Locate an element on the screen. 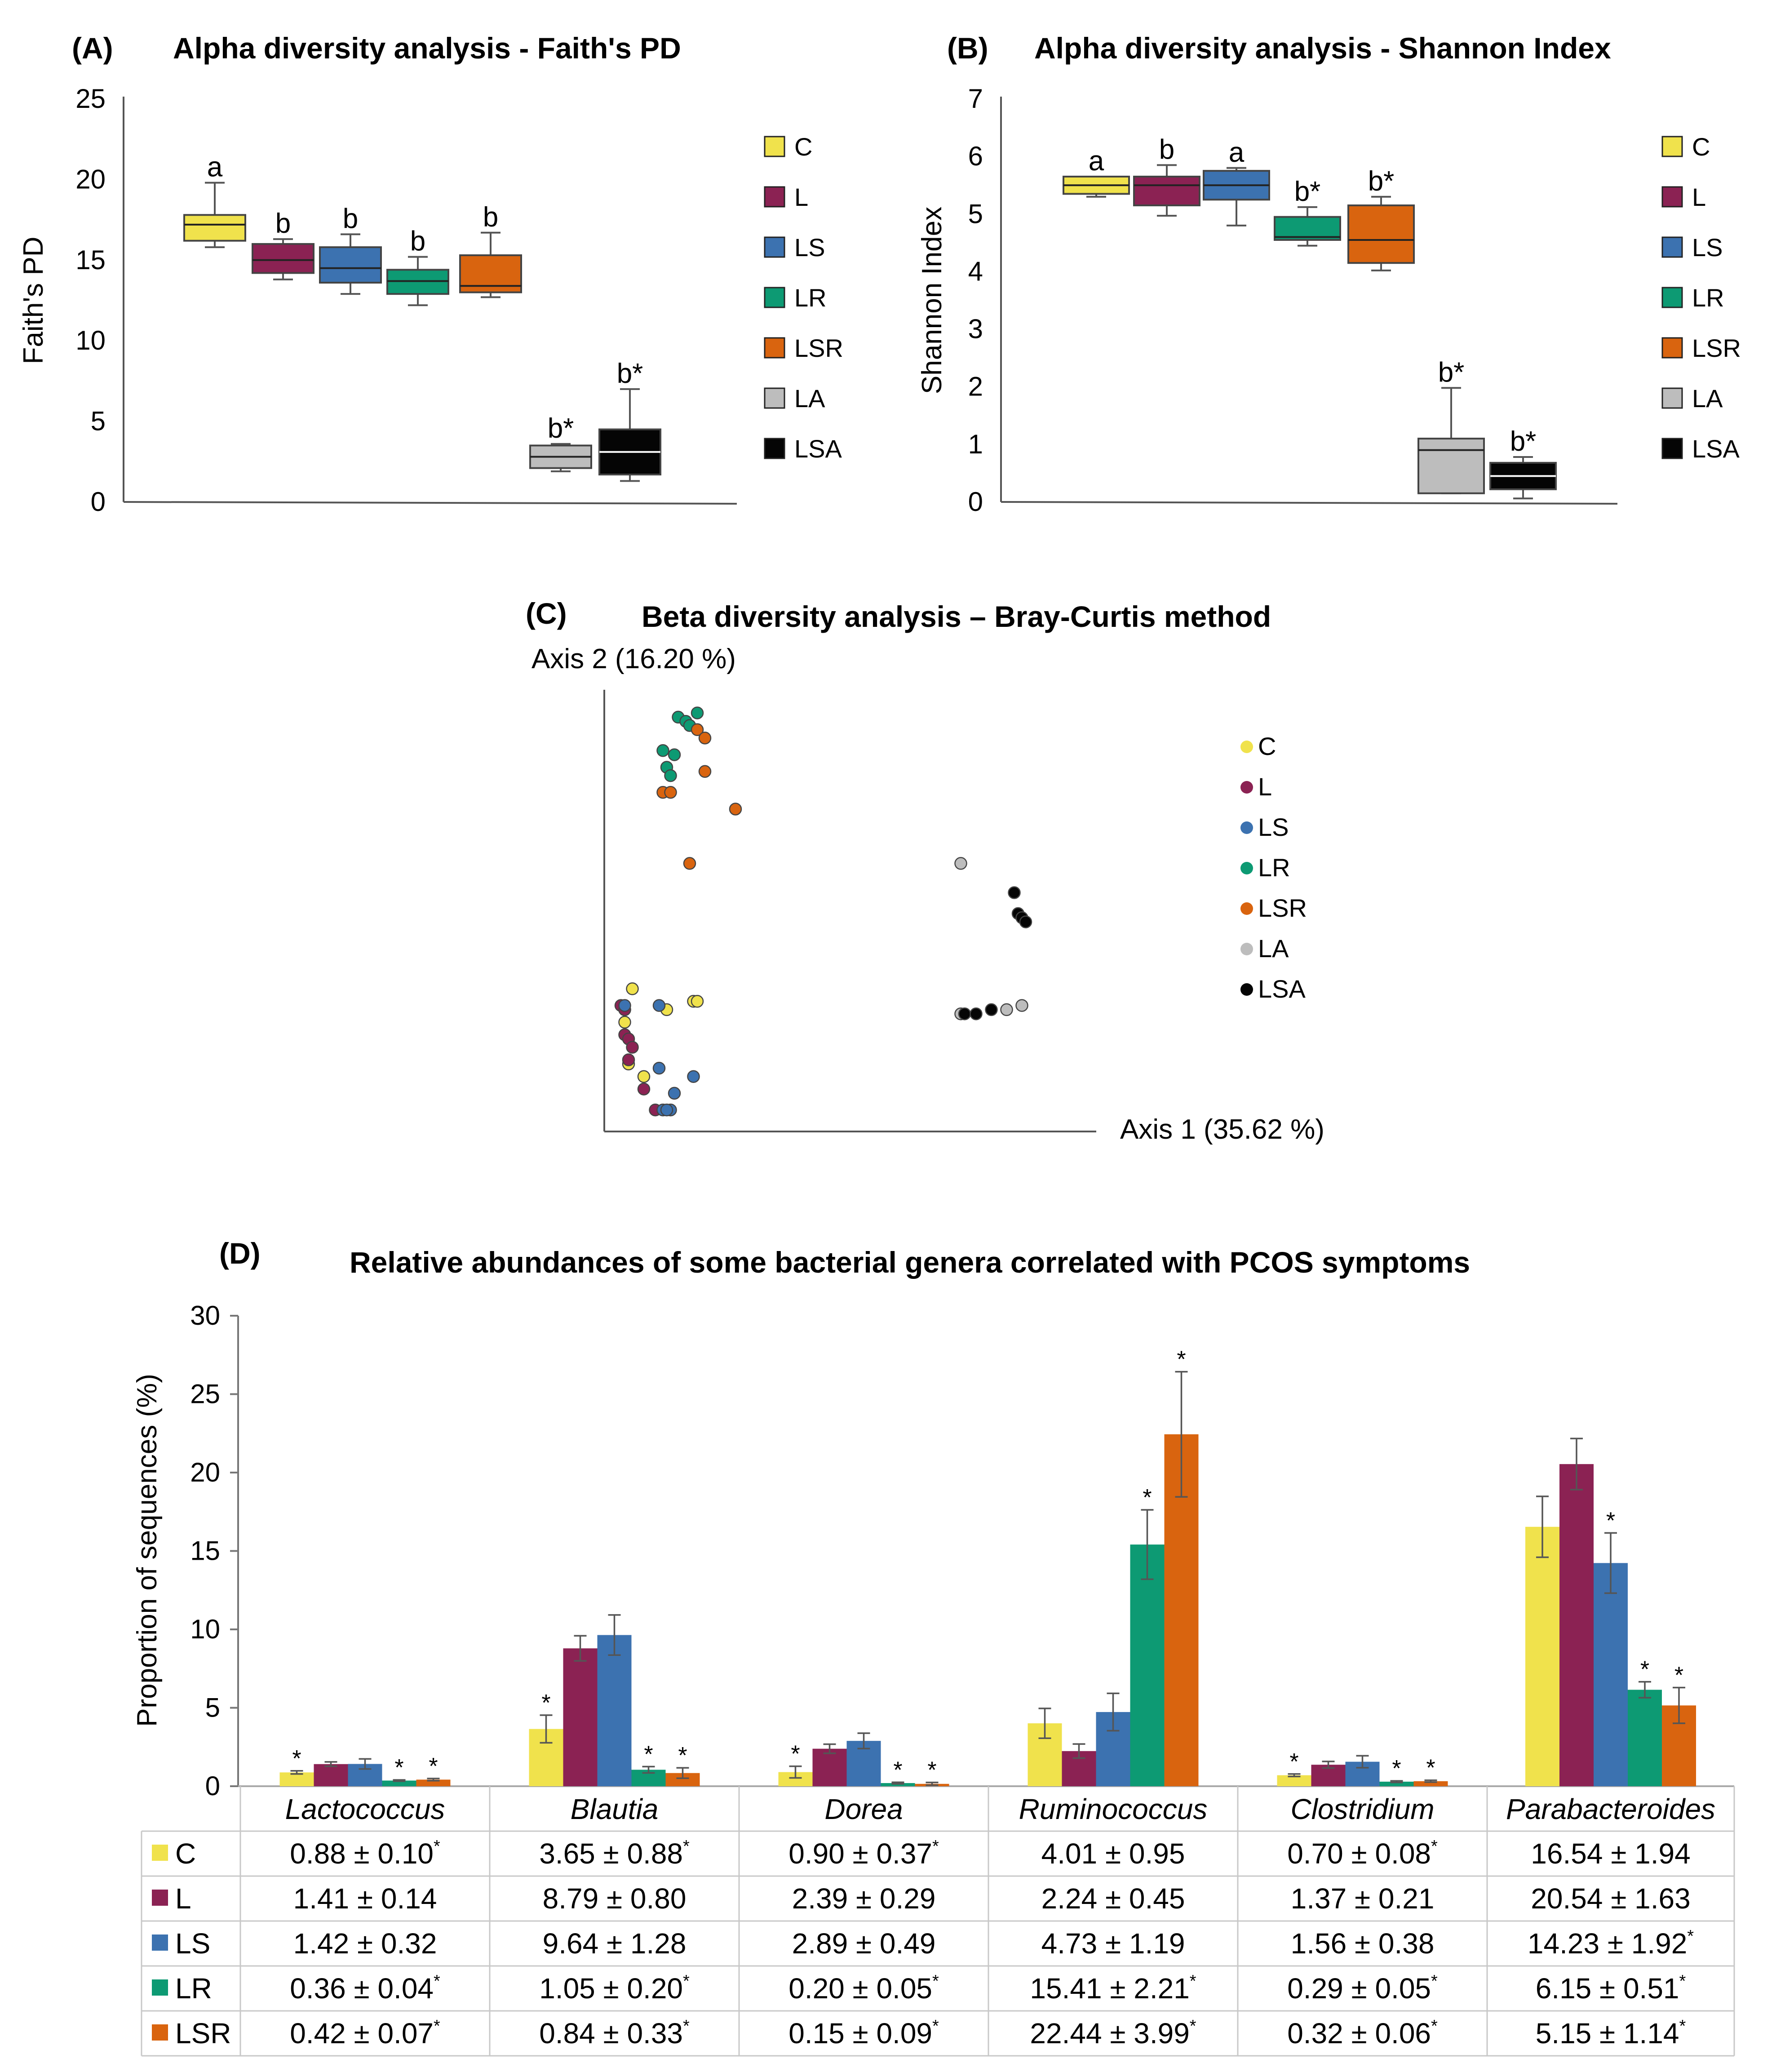 The width and height of the screenshot is (1785, 2072). table-cell: 0.84 ± 0.33* is located at coordinates (614, 2033).